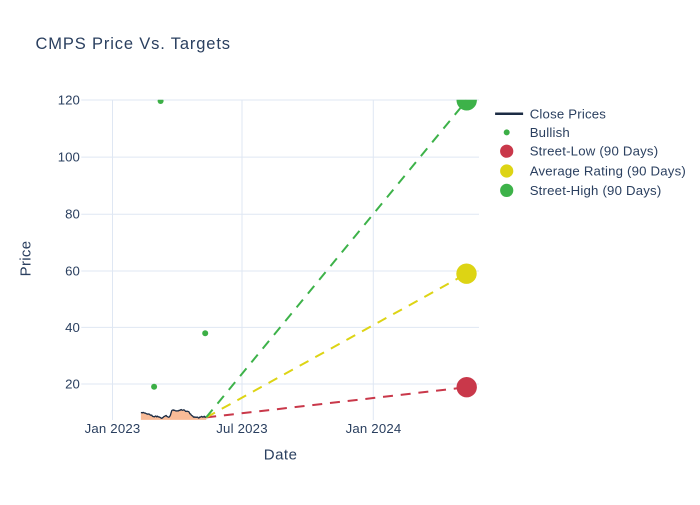  Describe the element at coordinates (72, 271) in the screenshot. I see `svg-text: 60` at that location.